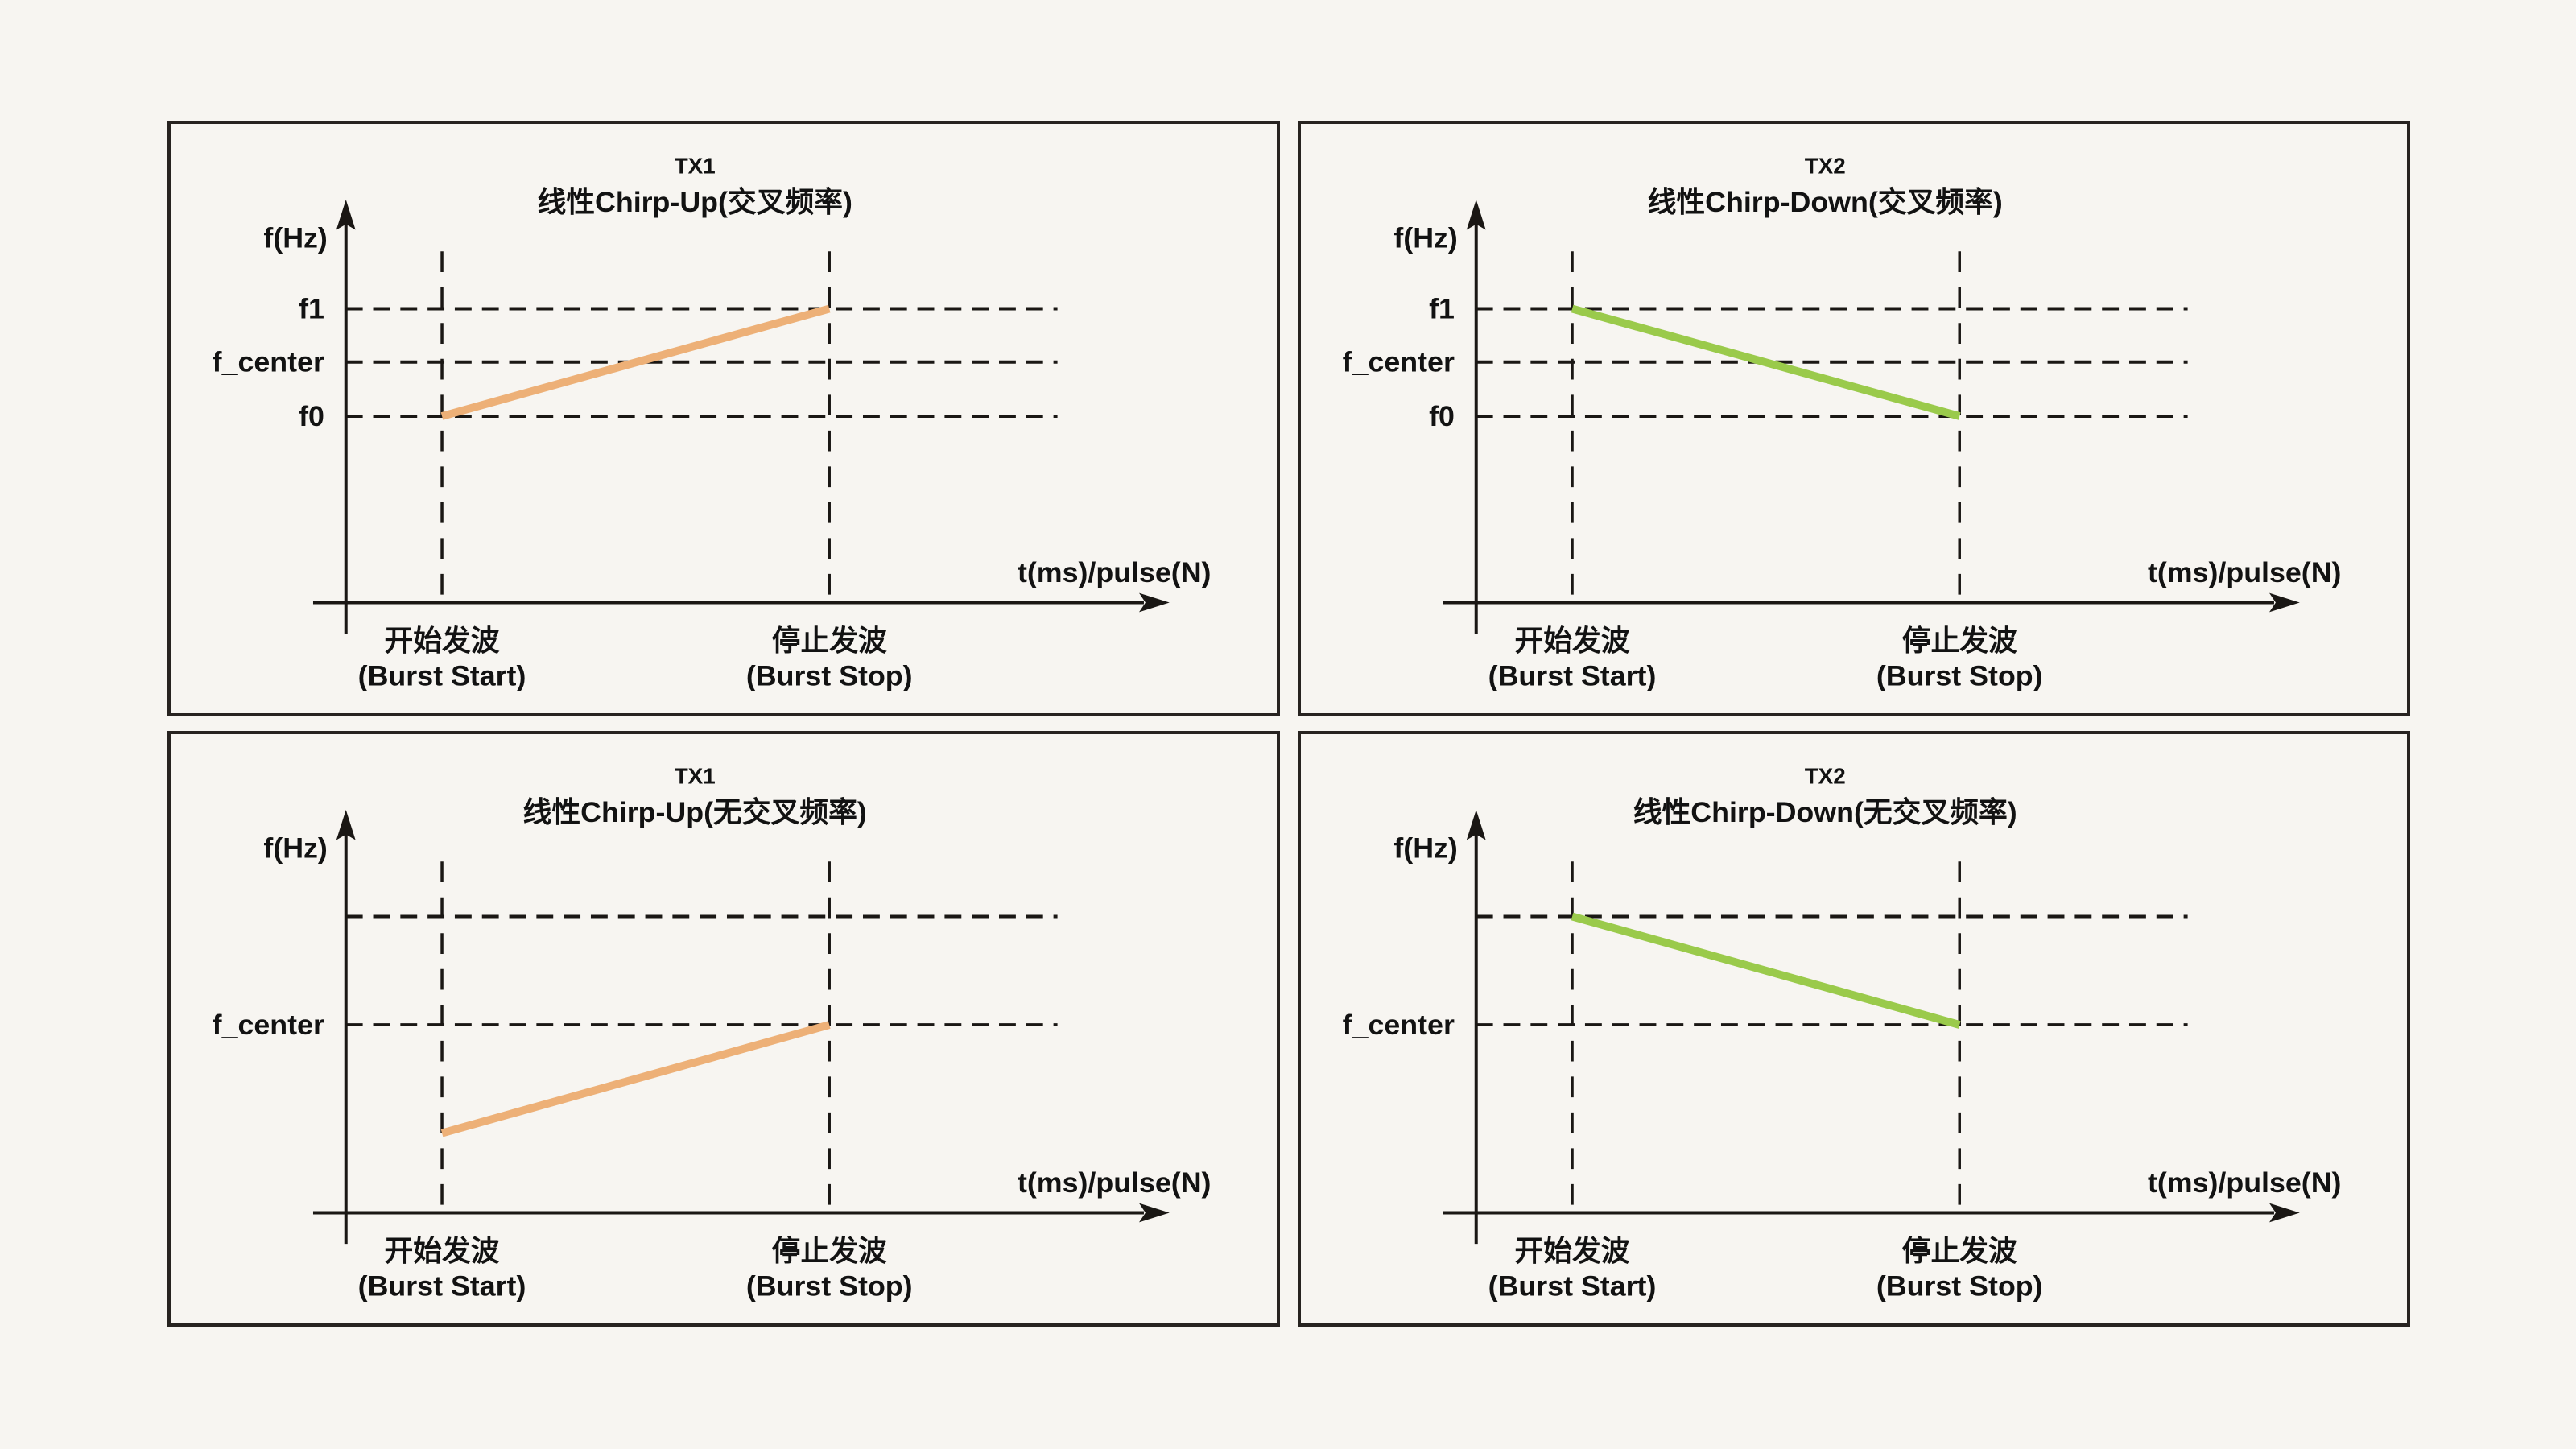 The width and height of the screenshot is (2576, 1449). Describe the element at coordinates (1825, 812) in the screenshot. I see `panel-subtitle: 线性Chirp-Down(无交叉频率)` at that location.